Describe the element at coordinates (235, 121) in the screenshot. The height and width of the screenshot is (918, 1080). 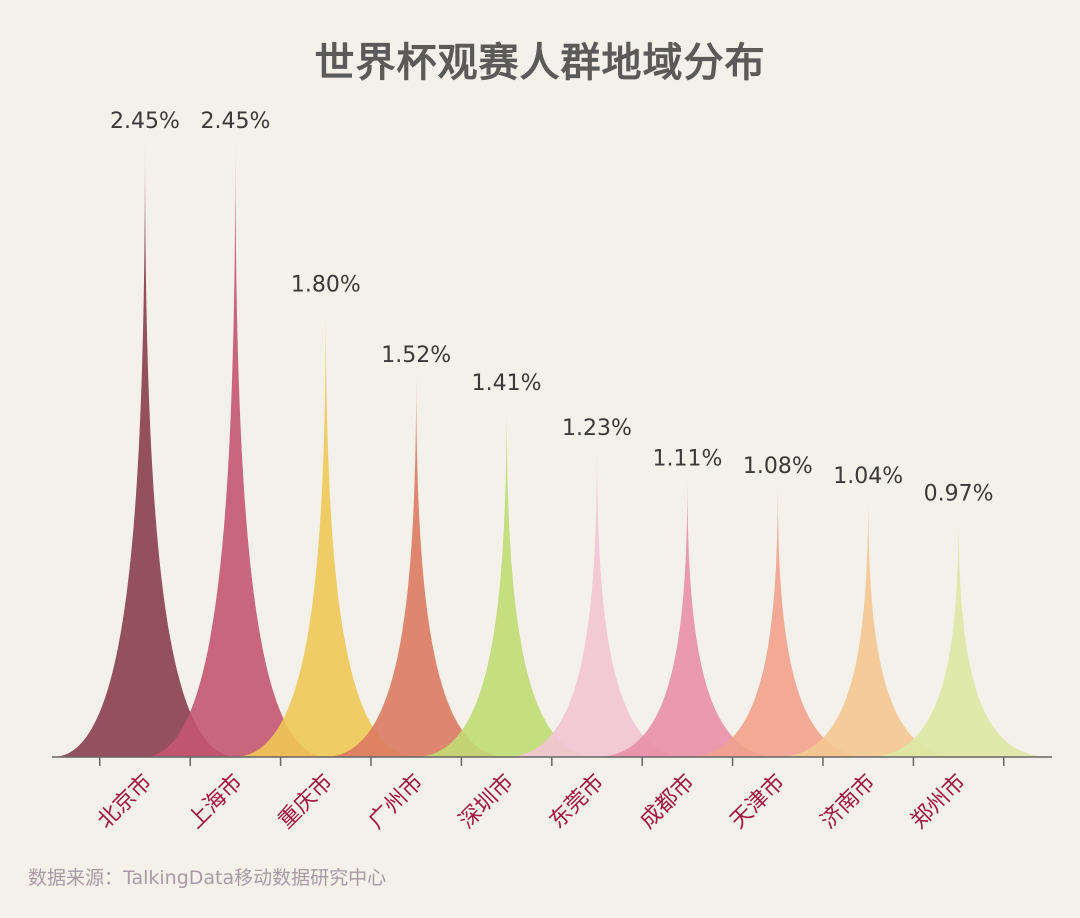
I see `value-label-2: 2.45%` at that location.